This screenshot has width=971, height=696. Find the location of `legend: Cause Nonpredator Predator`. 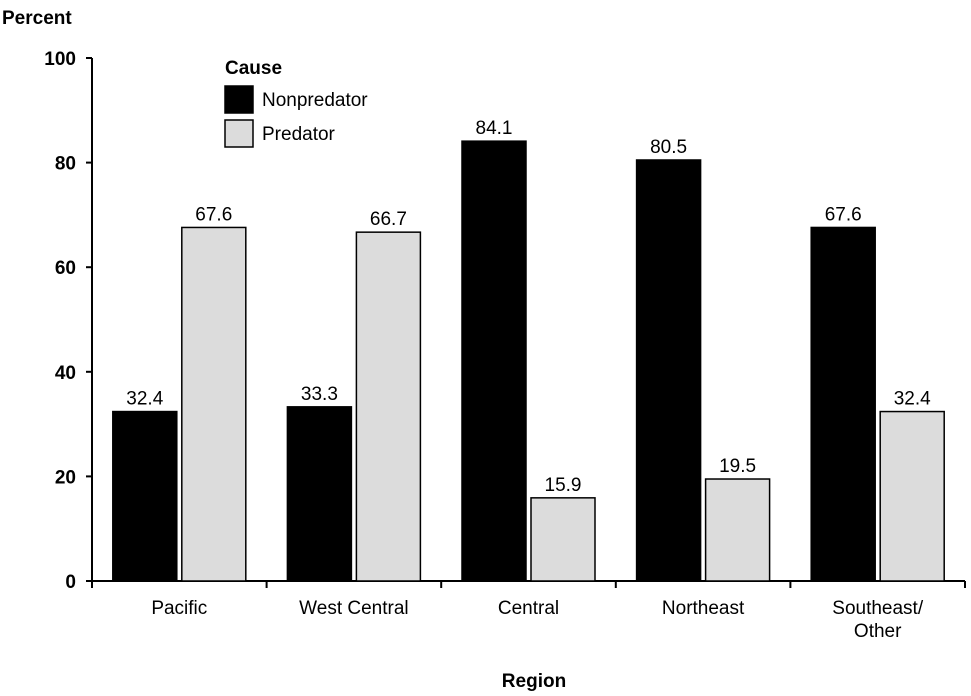

legend: Cause Nonpredator Predator is located at coordinates (296, 103).